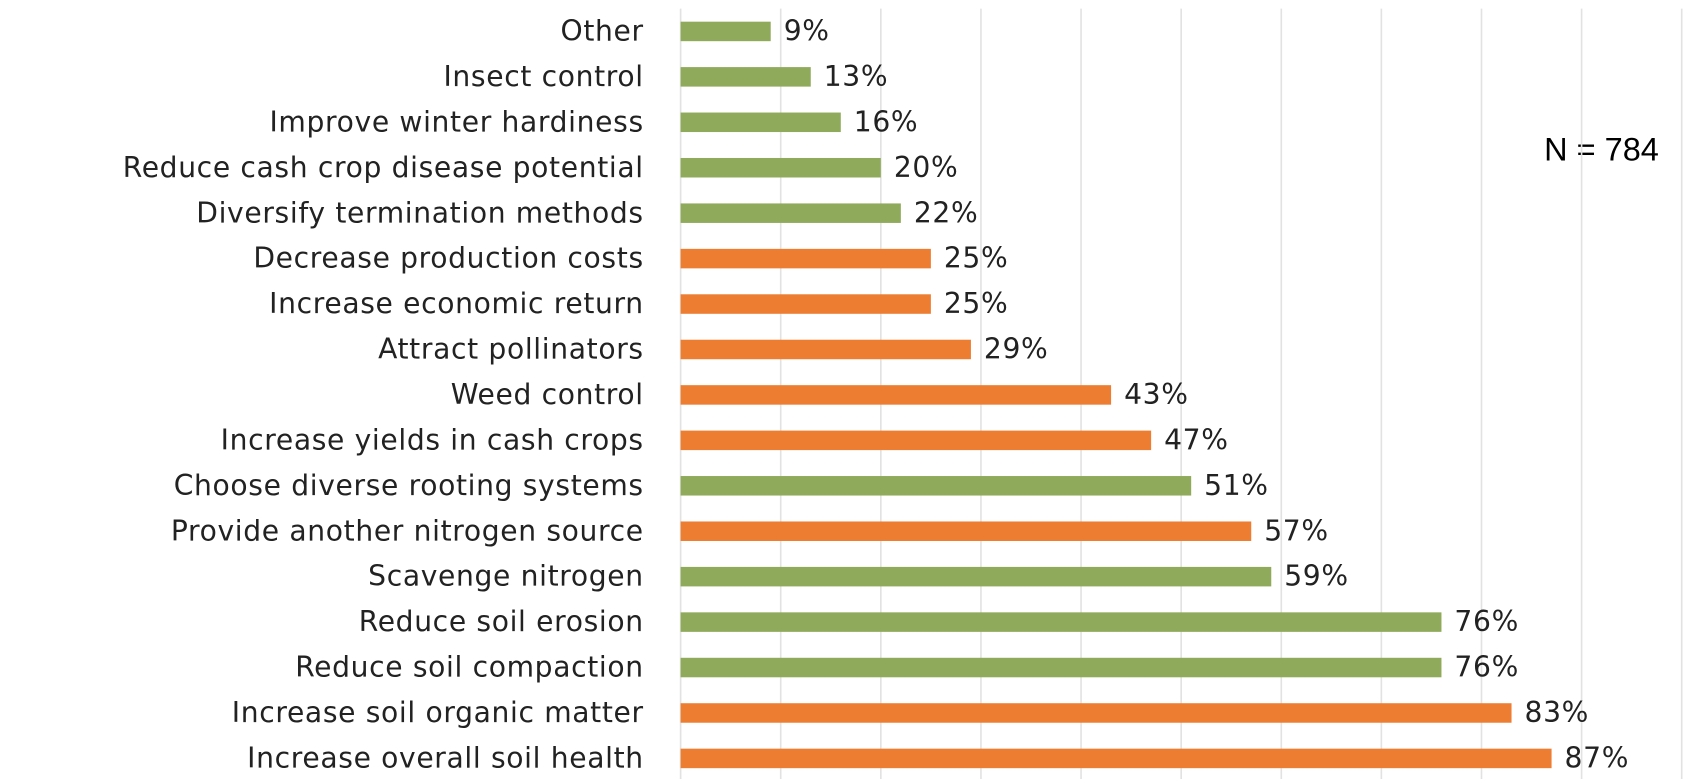  I want to click on value-label: 51%, so click(1236, 485).